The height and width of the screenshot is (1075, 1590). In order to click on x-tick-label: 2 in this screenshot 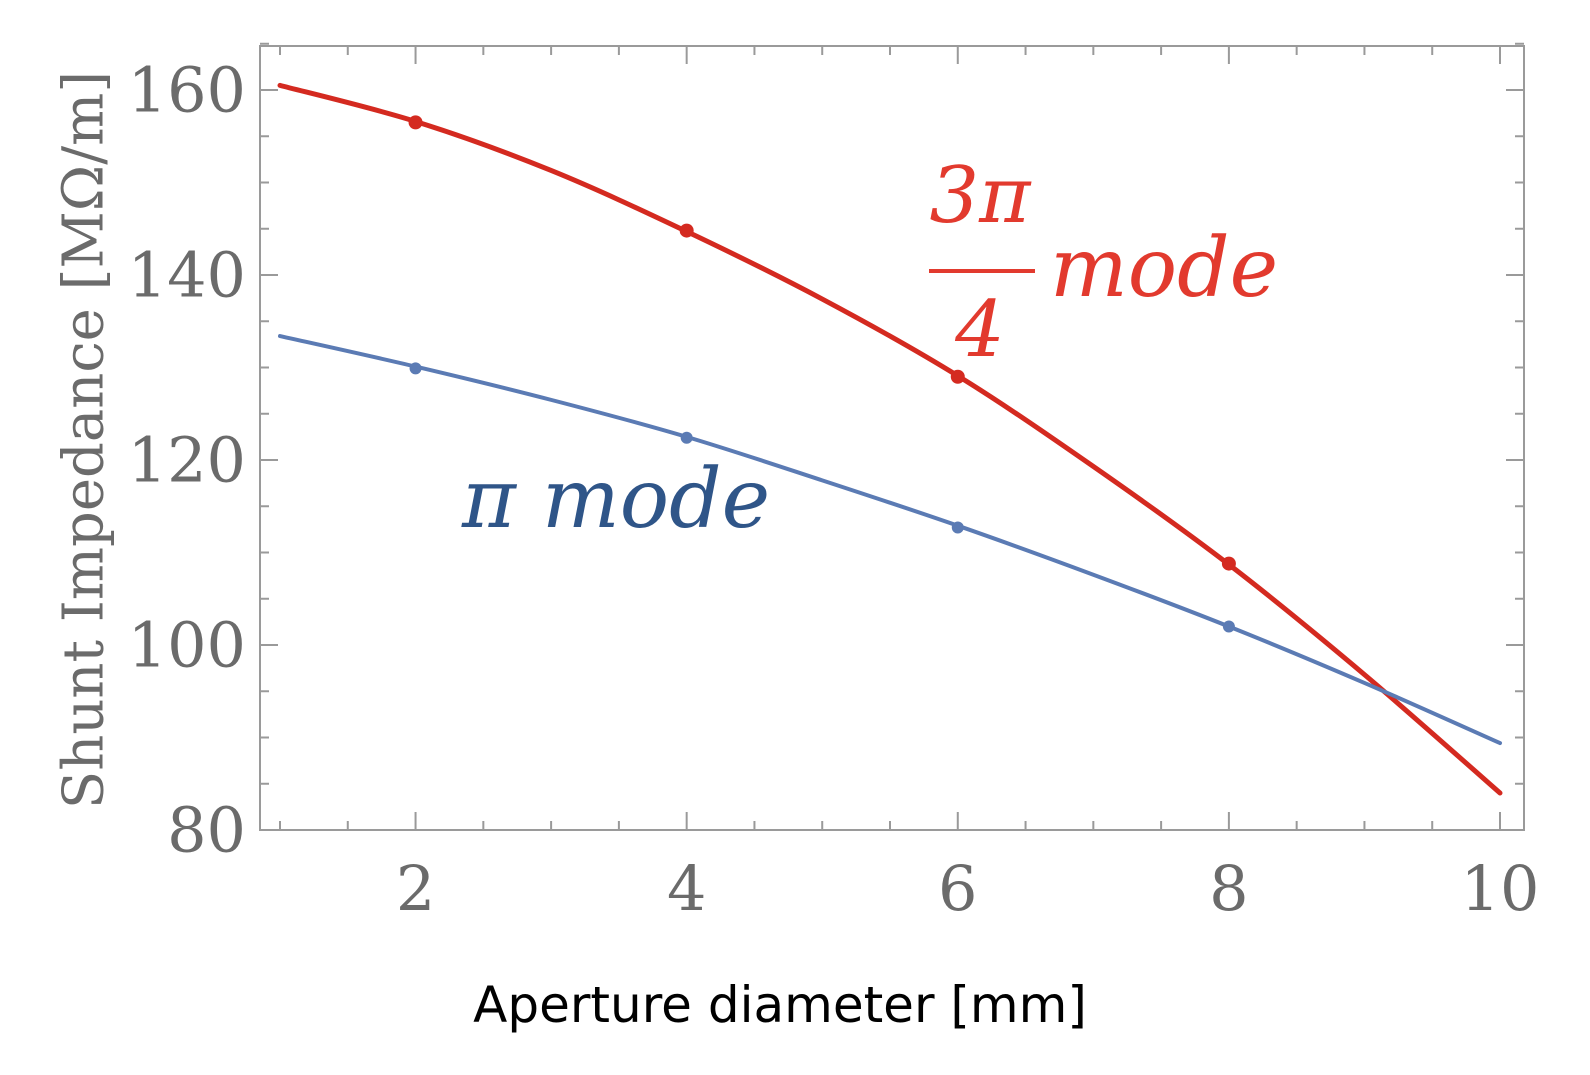, I will do `click(415, 888)`.